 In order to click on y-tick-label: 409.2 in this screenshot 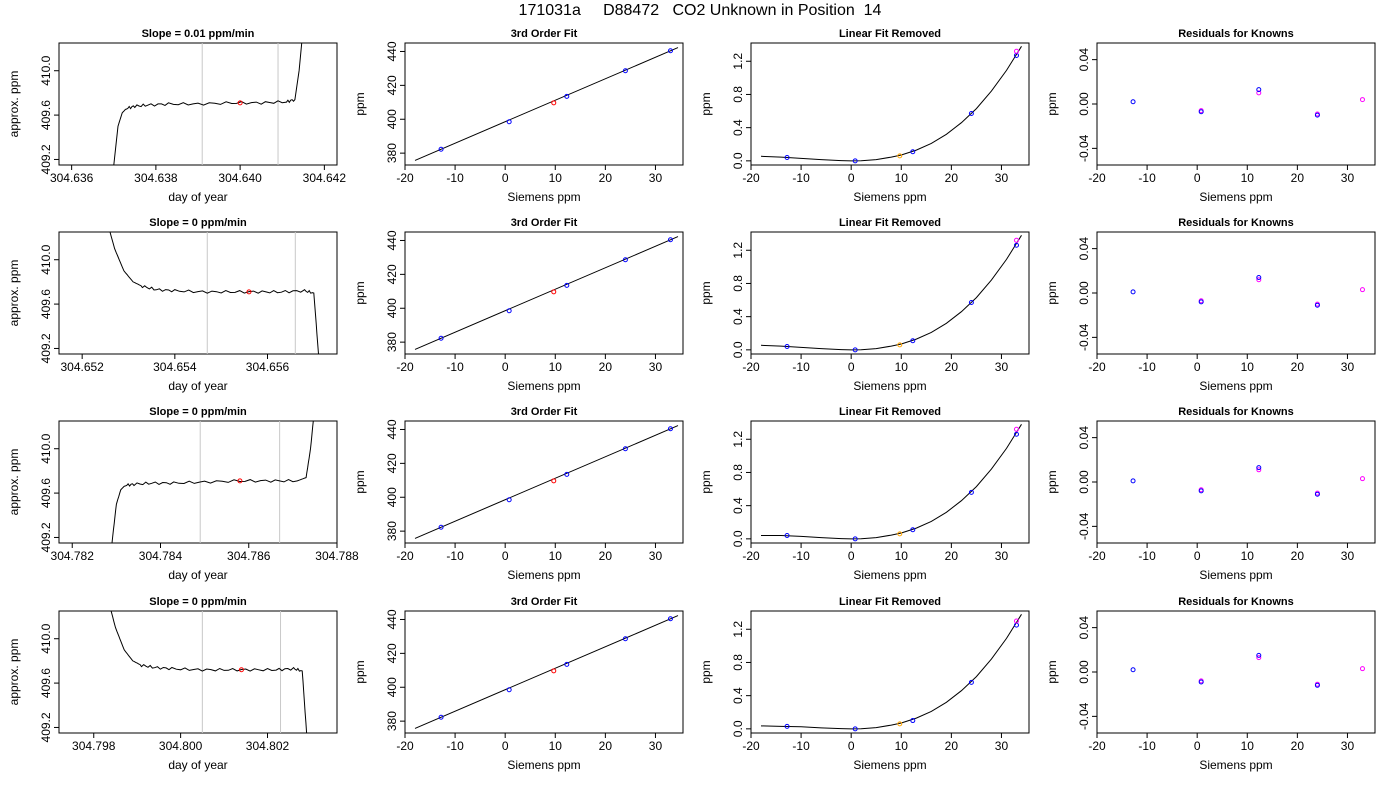, I will do `click(46, 159)`.